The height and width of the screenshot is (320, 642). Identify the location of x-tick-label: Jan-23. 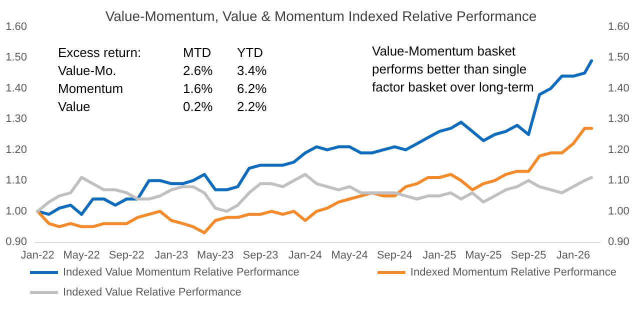
(171, 256).